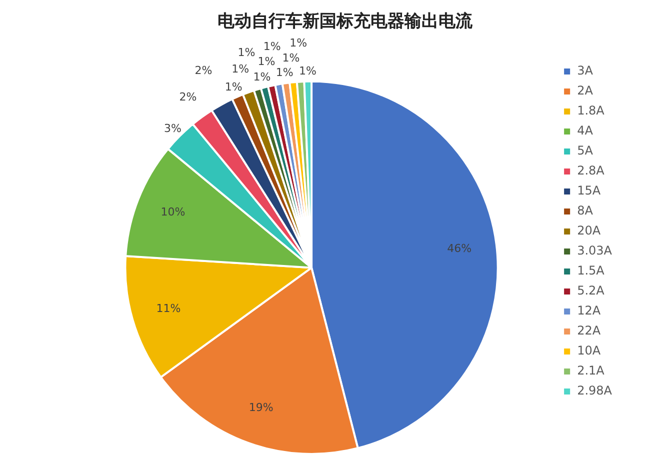 The width and height of the screenshot is (650, 469). I want to click on data-label: 46%, so click(459, 248).